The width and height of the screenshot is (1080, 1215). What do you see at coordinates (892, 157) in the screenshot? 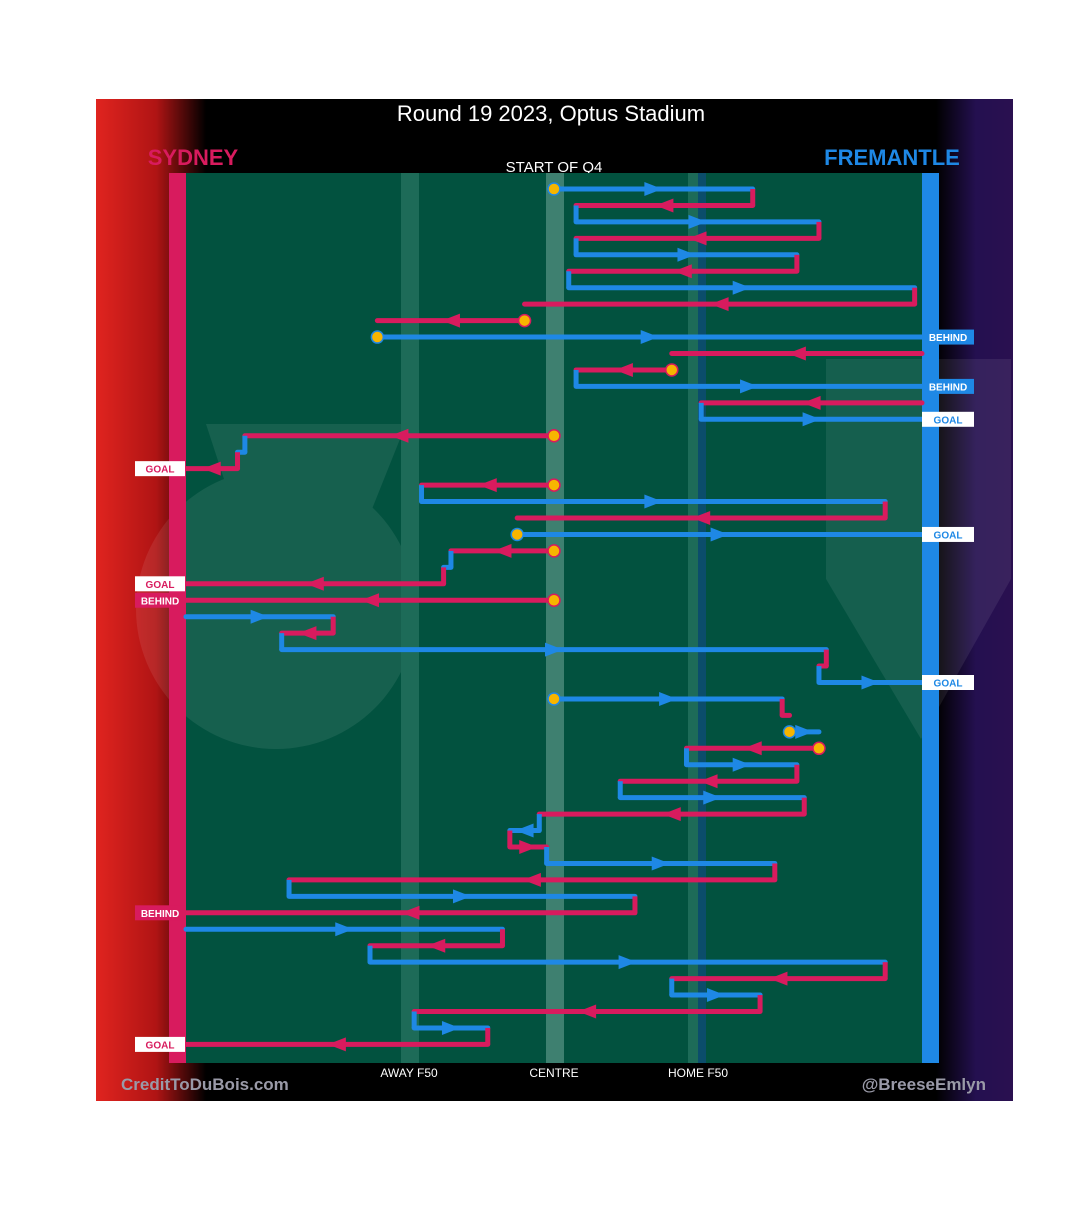
I see `team-home-label: FREMANTLE` at bounding box center [892, 157].